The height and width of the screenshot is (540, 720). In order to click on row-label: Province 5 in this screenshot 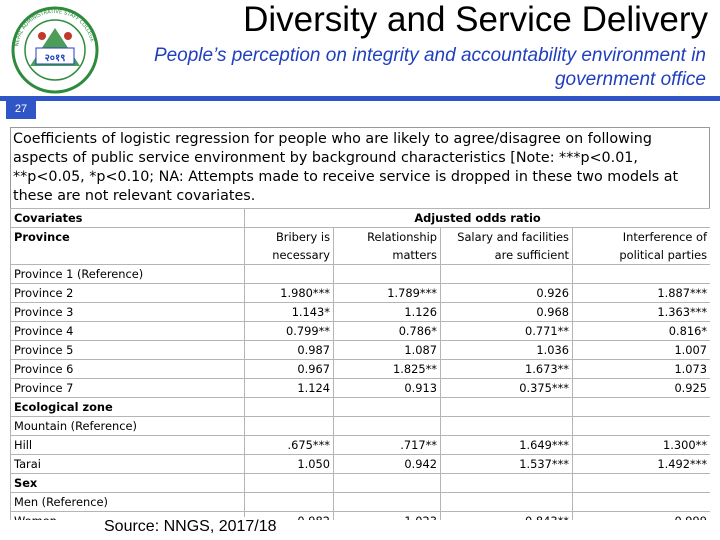, I will do `click(127, 350)`.